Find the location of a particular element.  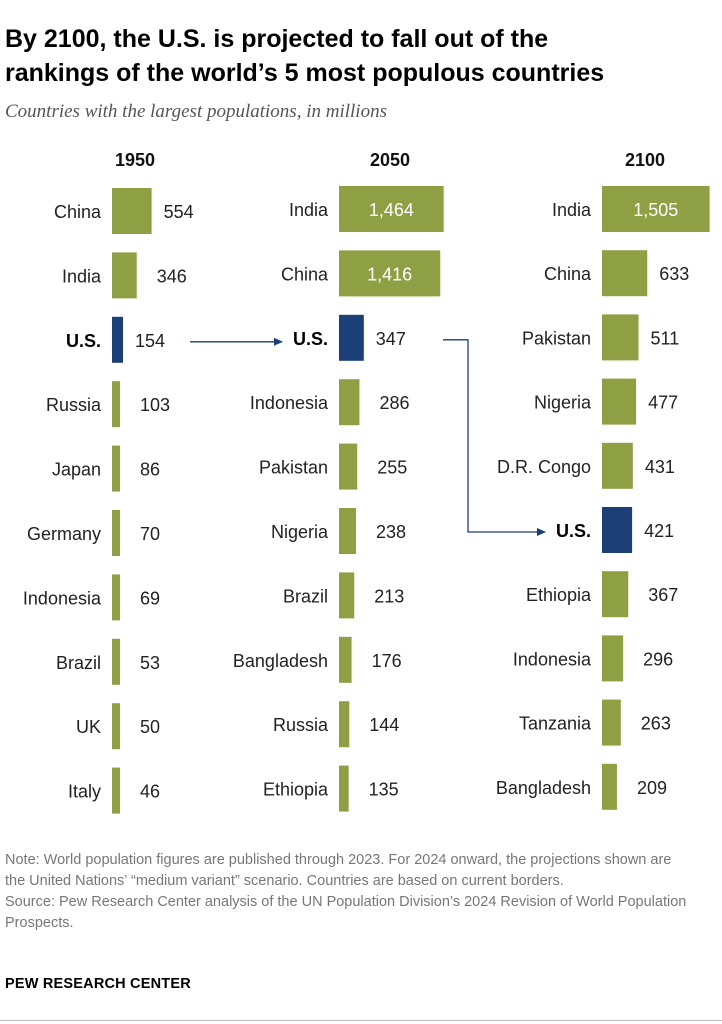

bar-2100-china is located at coordinates (625, 273).